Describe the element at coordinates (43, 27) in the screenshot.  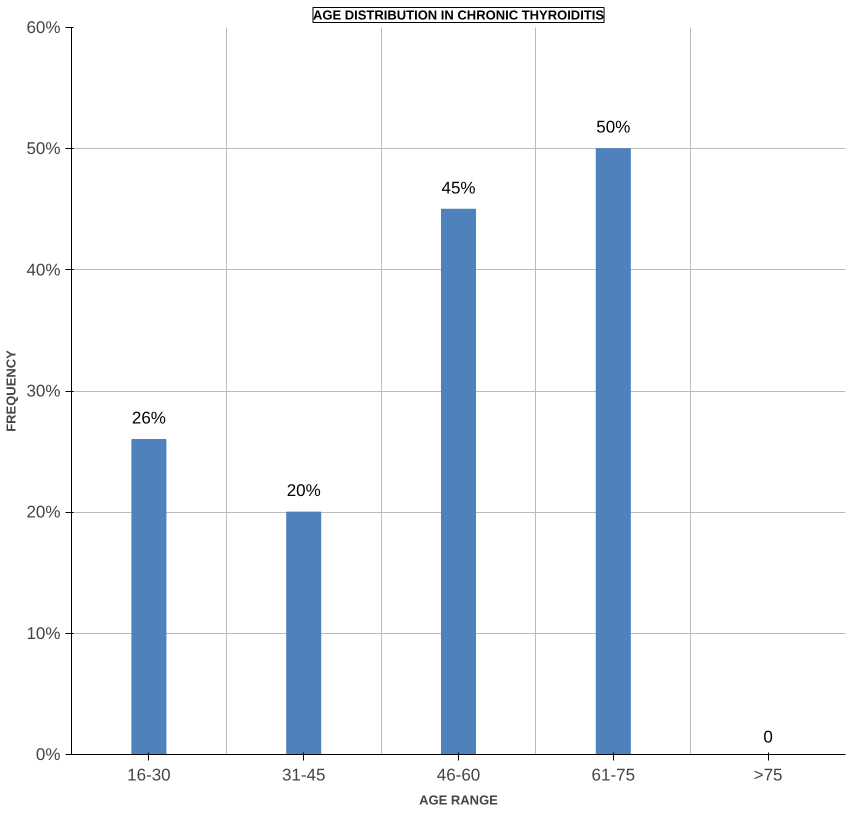
I see `y-tick-label: 60%` at that location.